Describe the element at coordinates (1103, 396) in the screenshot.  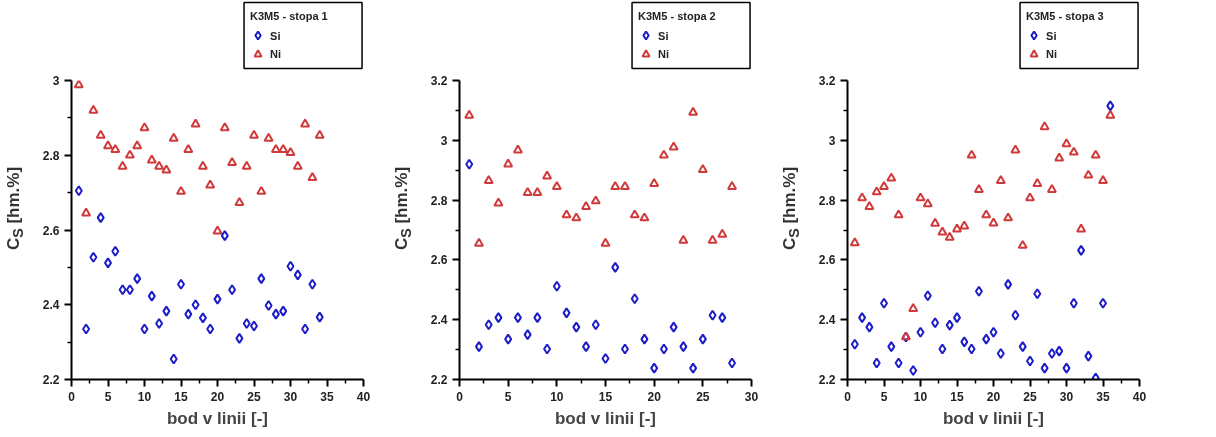
I see `x-tick-label: 35` at that location.